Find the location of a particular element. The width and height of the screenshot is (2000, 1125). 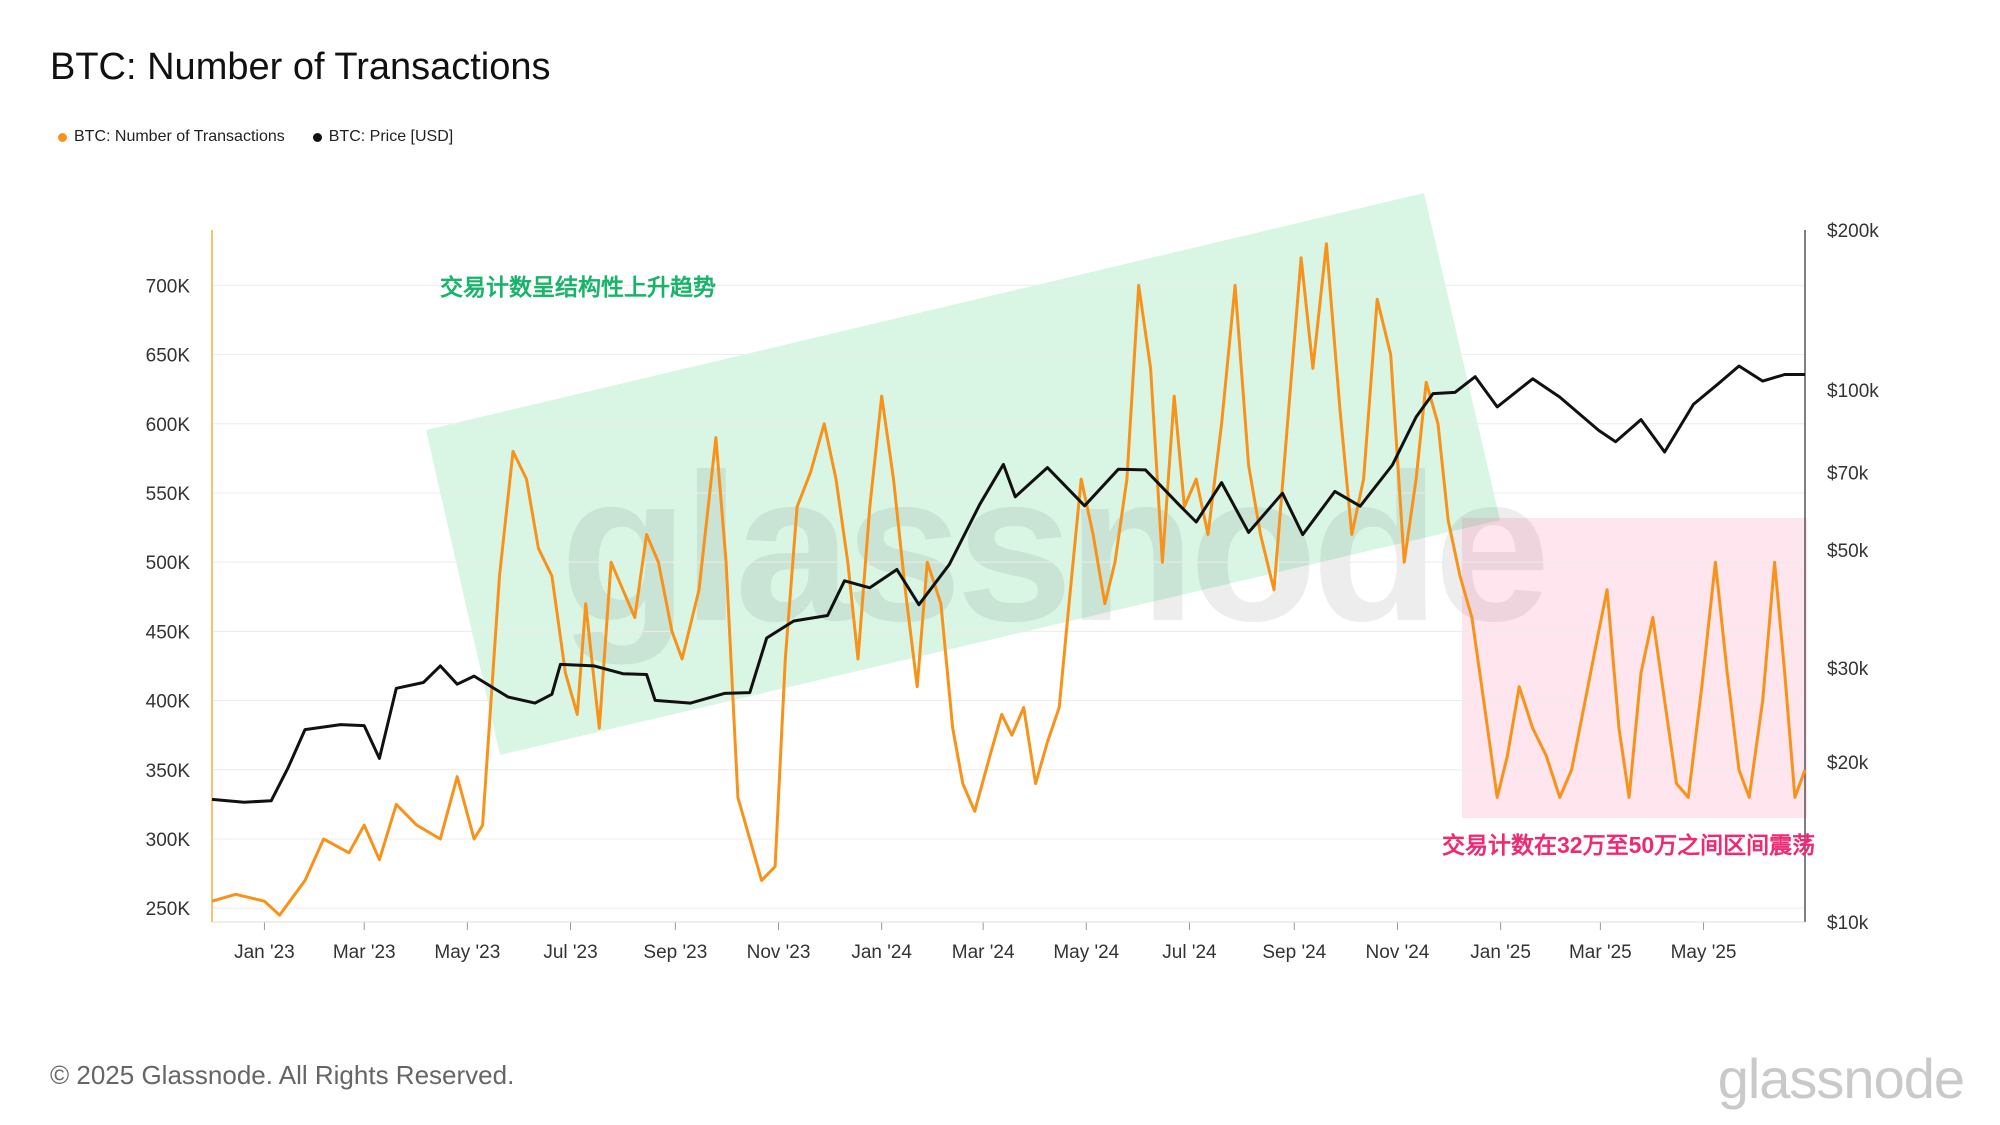

legend-dot-price is located at coordinates (317, 137).